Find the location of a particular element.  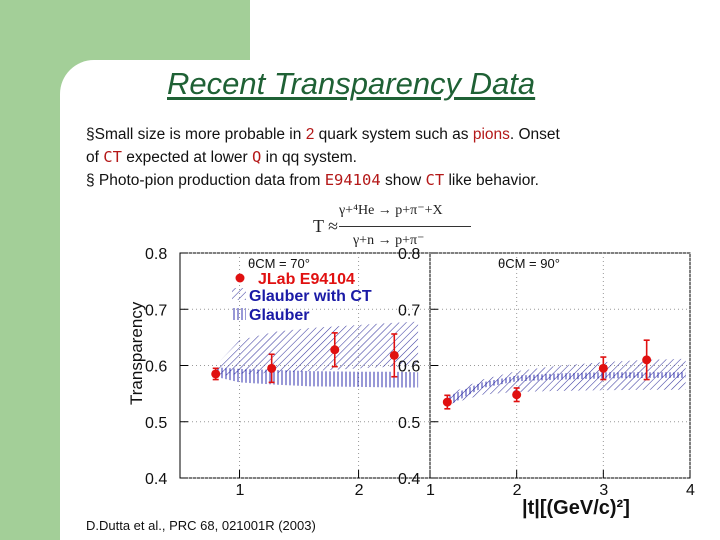

bullet-3-exp: E94104 is located at coordinates (352, 180).